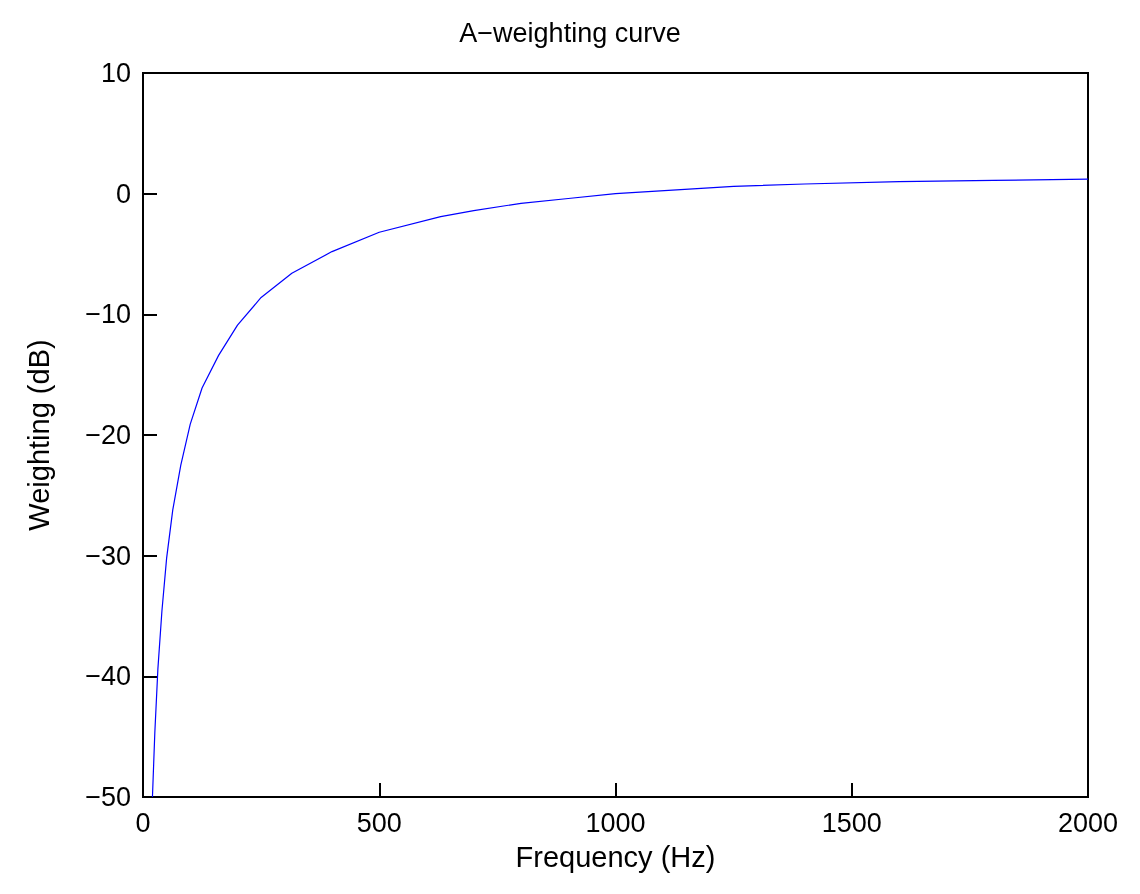  Describe the element at coordinates (570, 32) in the screenshot. I see `chart-title: A−weighting curve` at that location.